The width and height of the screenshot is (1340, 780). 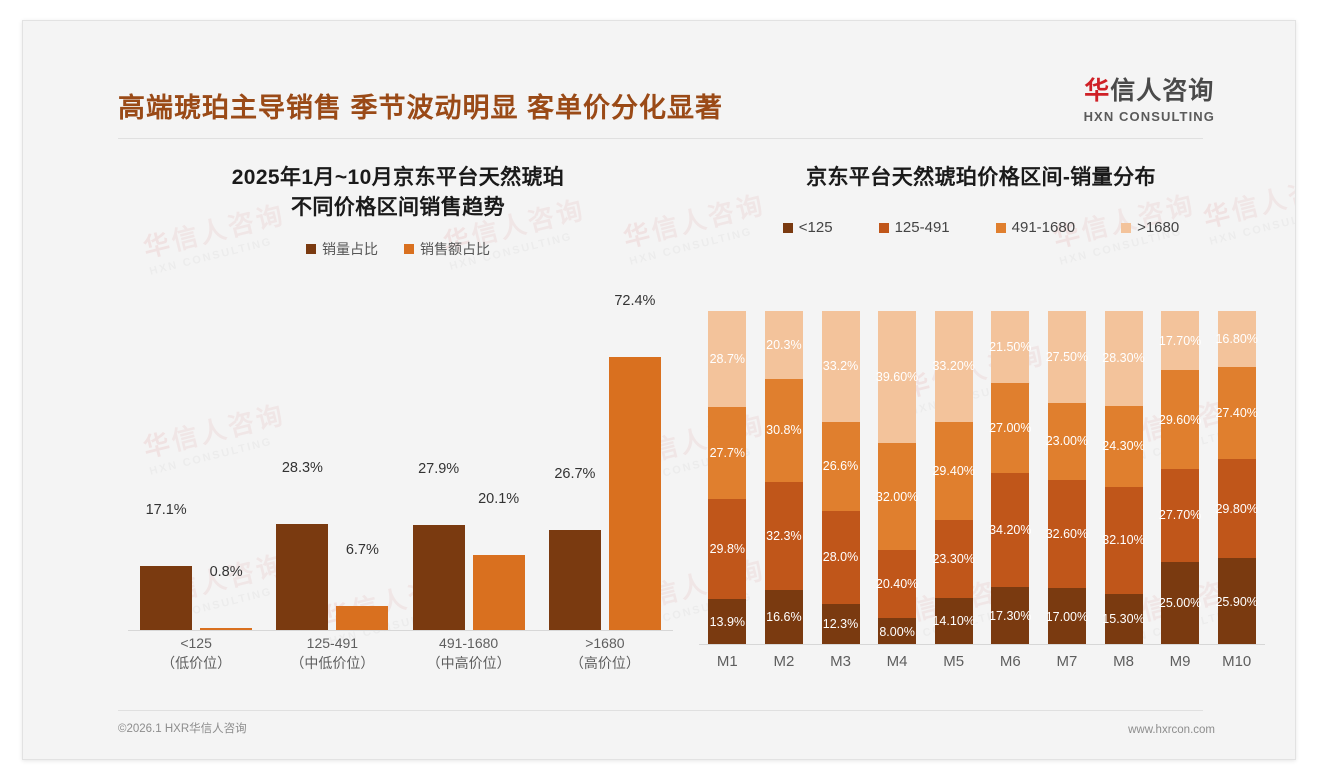 I want to click on legend-swatch-icon, so click(x=883, y=227).